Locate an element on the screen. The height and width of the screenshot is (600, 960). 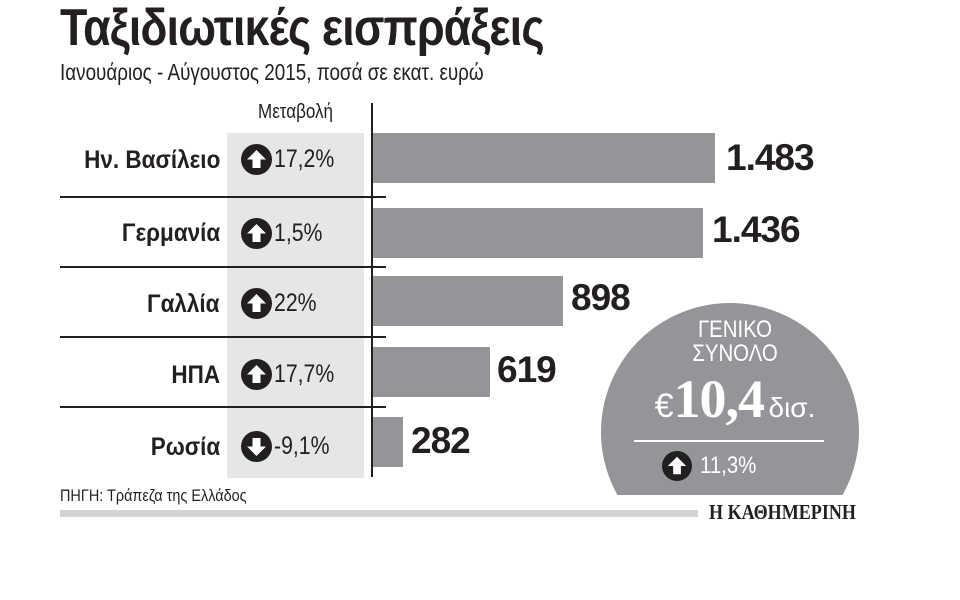
row-label-france: Γαλλία is located at coordinates (183, 304).